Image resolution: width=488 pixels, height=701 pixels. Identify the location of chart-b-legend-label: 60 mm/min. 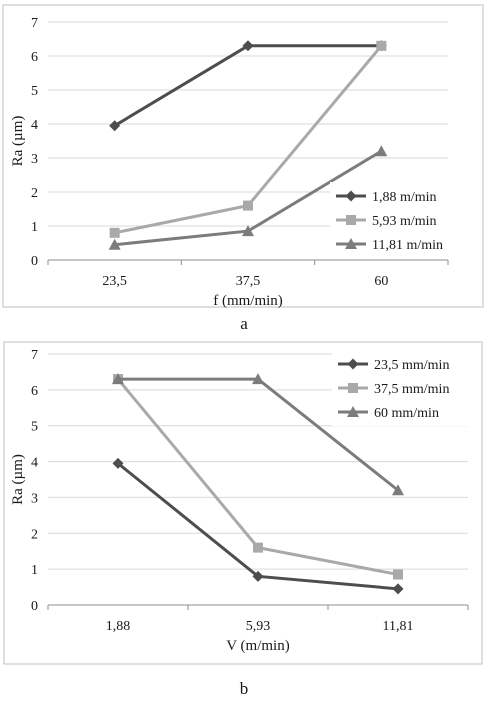
(406, 413).